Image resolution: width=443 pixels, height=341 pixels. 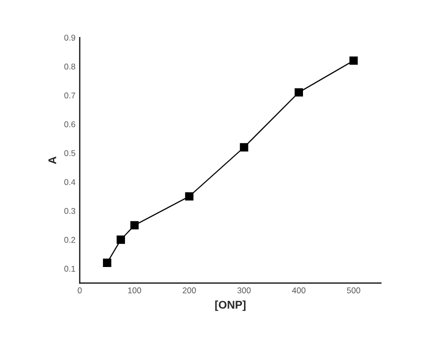 I want to click on y-axis-title: A, so click(x=52, y=160).